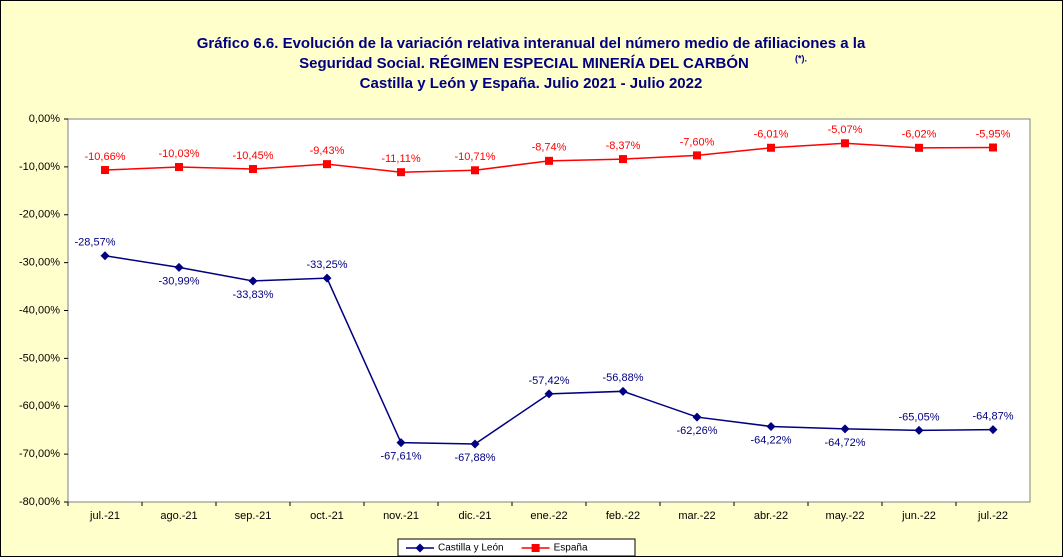 The height and width of the screenshot is (557, 1063). I want to click on data-label: -5,95%, so click(993, 134).